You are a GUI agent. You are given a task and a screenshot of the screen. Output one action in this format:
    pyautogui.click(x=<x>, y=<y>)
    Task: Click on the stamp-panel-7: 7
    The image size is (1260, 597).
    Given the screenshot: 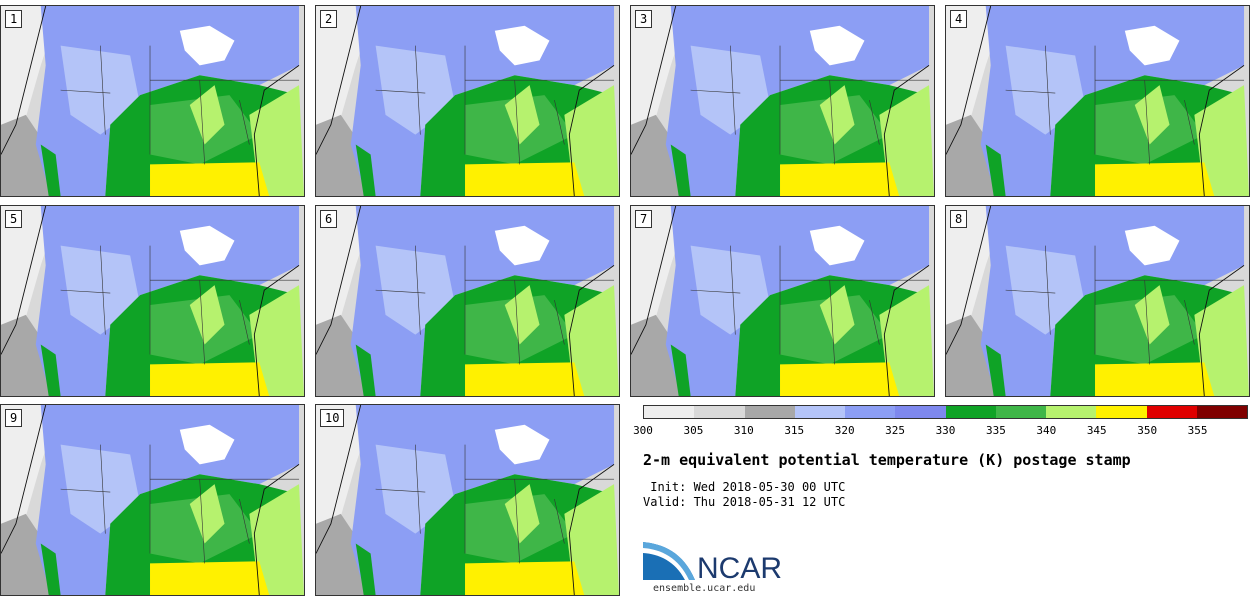 What is the action you would take?
    pyautogui.click(x=782, y=301)
    